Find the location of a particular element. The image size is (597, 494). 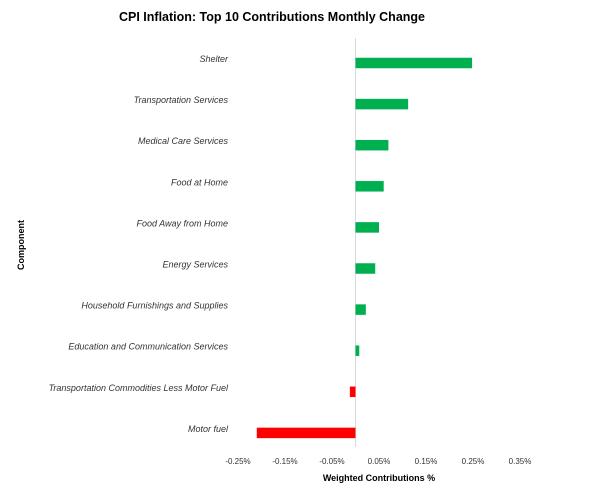

category-label: Education and Communication Services is located at coordinates (148, 347).